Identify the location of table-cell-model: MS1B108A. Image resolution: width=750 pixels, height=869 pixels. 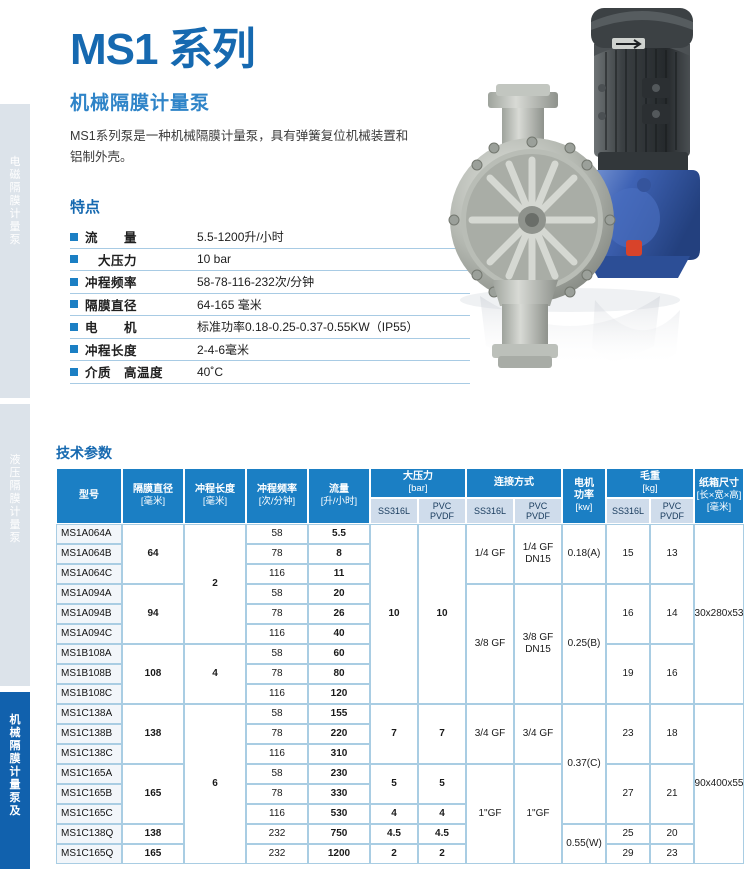
(89, 654).